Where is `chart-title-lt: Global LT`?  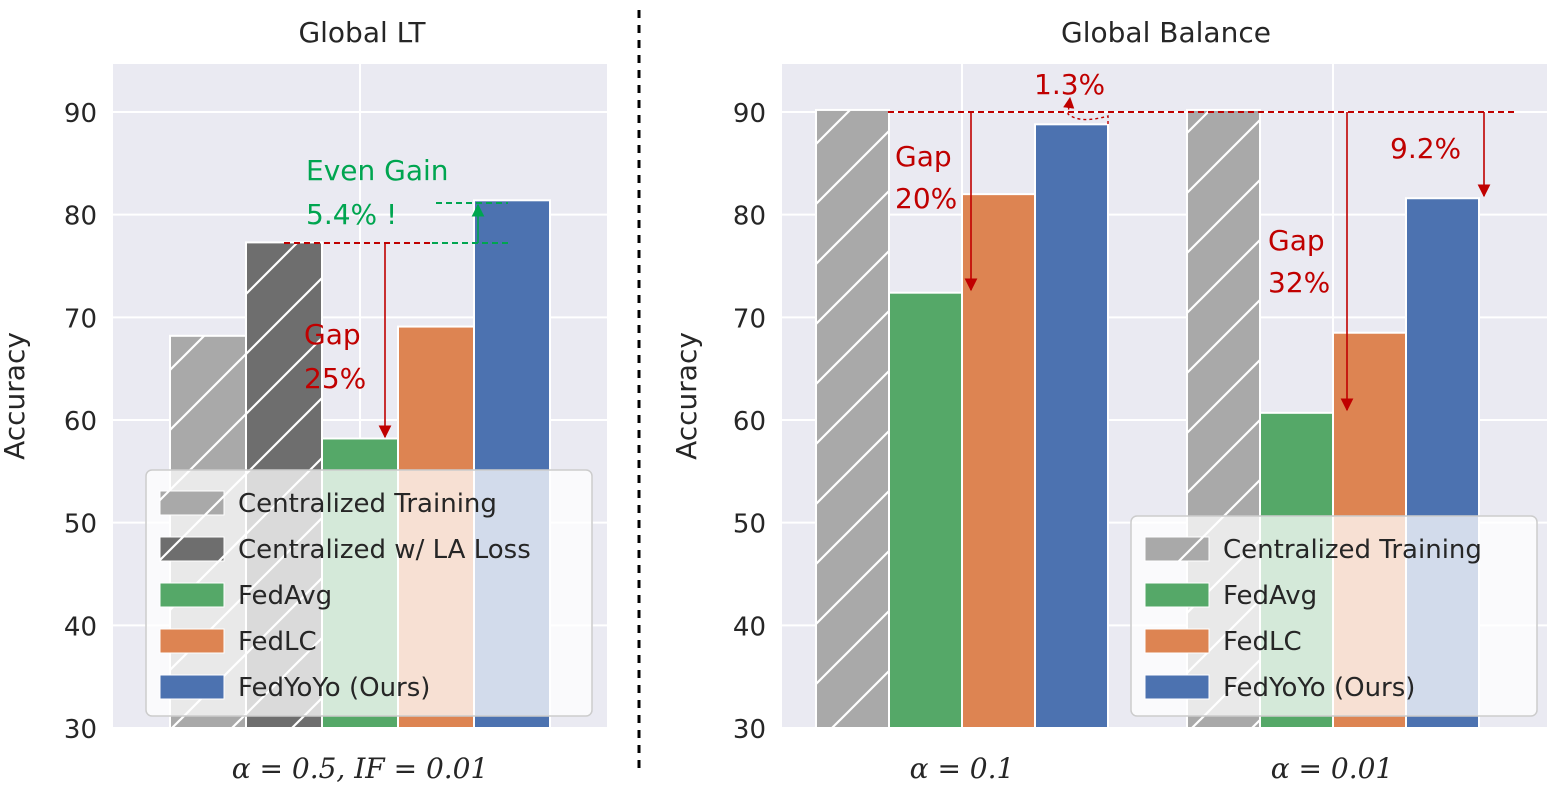
chart-title-lt: Global LT is located at coordinates (362, 32).